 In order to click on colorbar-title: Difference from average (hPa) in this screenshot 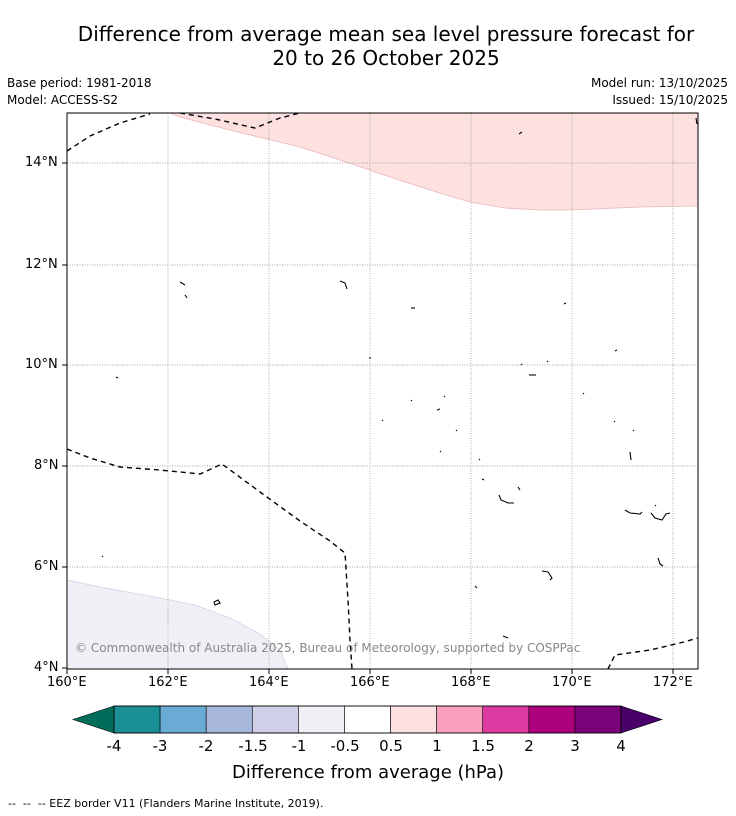, I will do `click(368, 772)`.